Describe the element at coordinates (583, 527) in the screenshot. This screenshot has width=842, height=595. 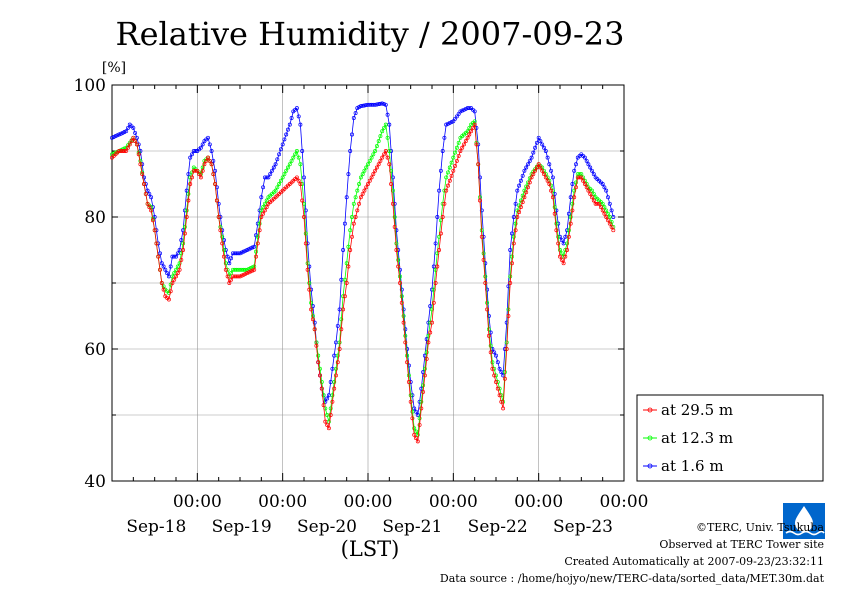
I see `x-tick-date-label: Sep-23` at that location.